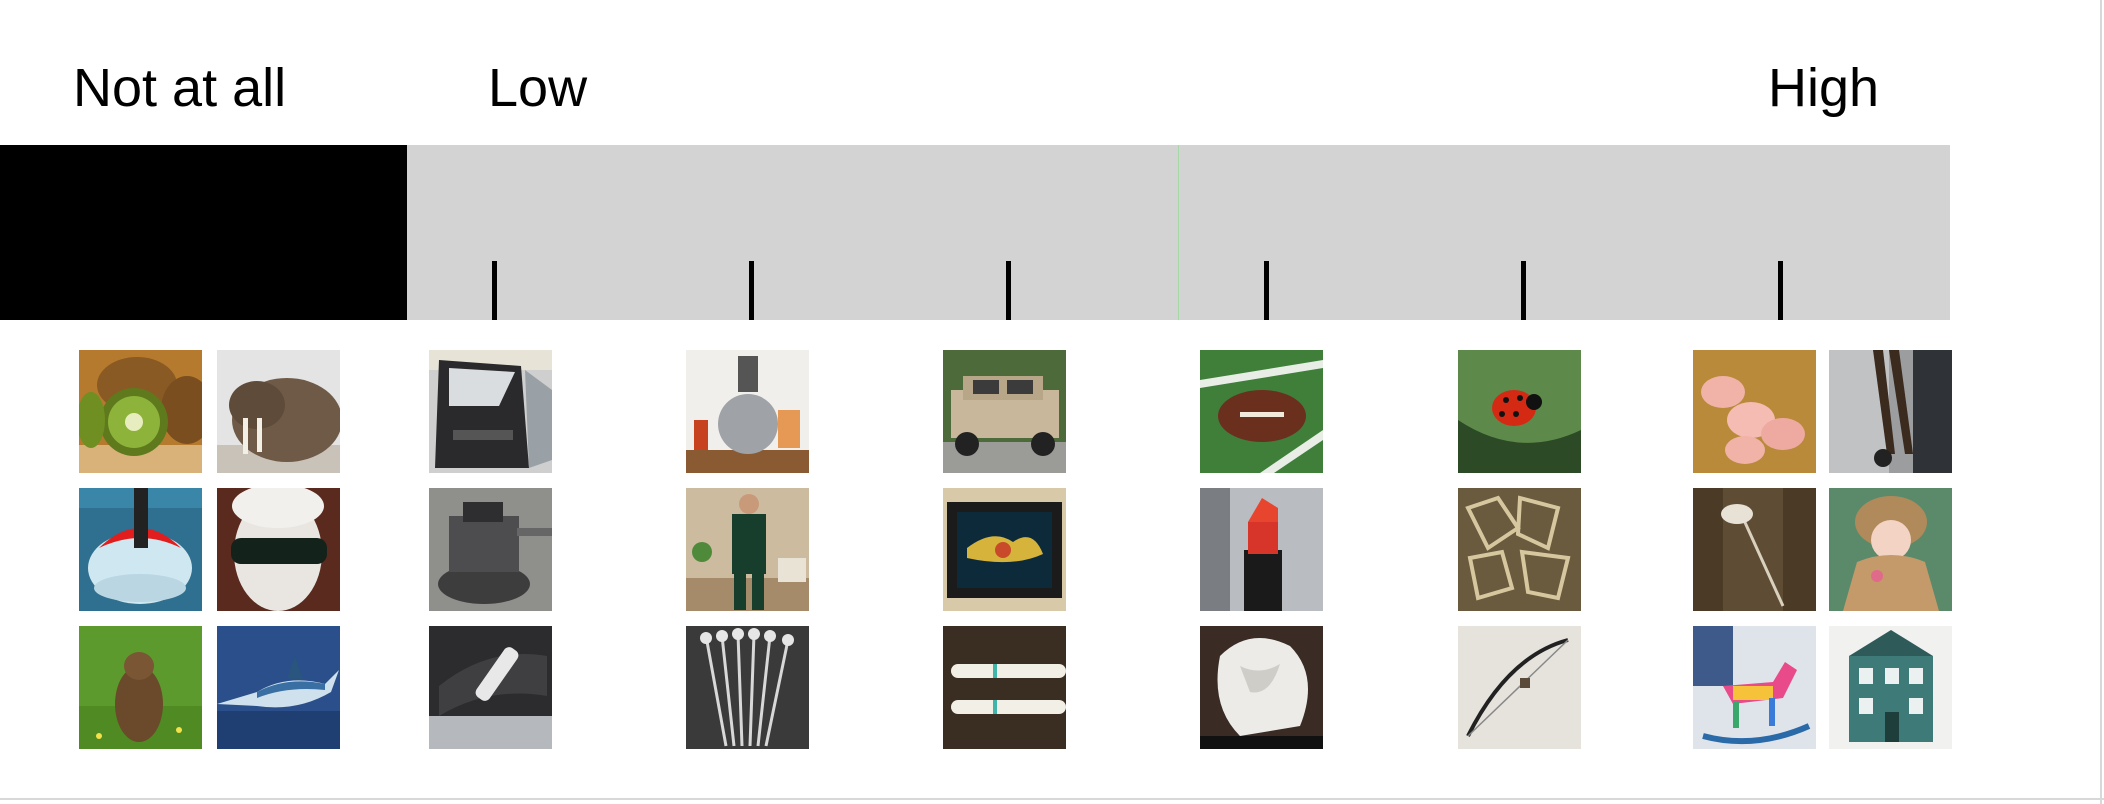 The image size is (2104, 804). Describe the element at coordinates (1004, 411) in the screenshot. I see `humvee-image` at that location.